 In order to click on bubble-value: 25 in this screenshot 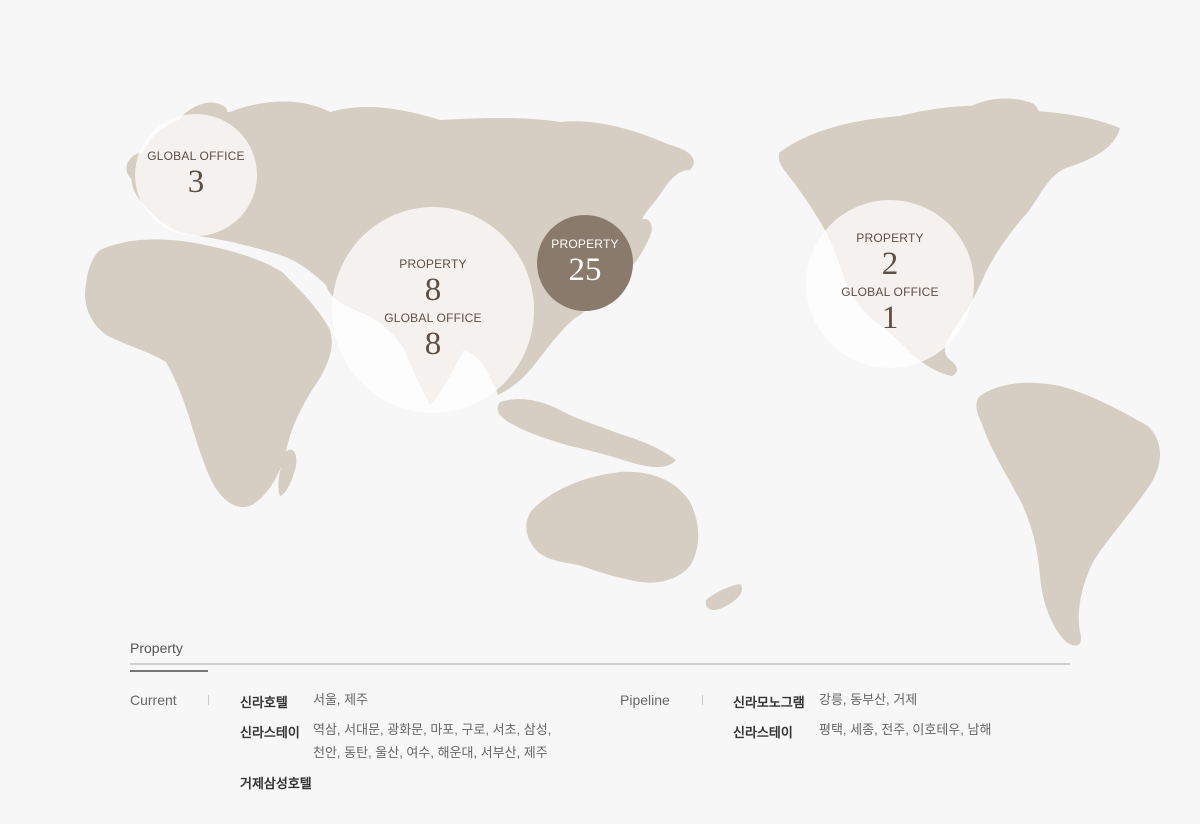, I will do `click(585, 270)`.